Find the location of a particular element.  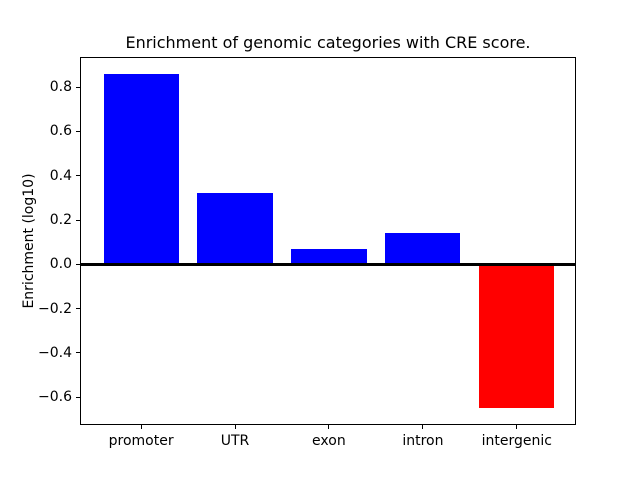

y-tick-label: 0.8 is located at coordinates (60, 87).